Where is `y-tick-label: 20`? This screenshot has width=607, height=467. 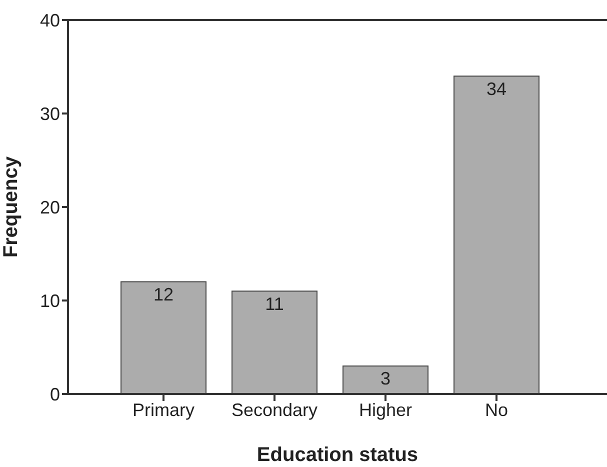 y-tick-label: 20 is located at coordinates (50, 207).